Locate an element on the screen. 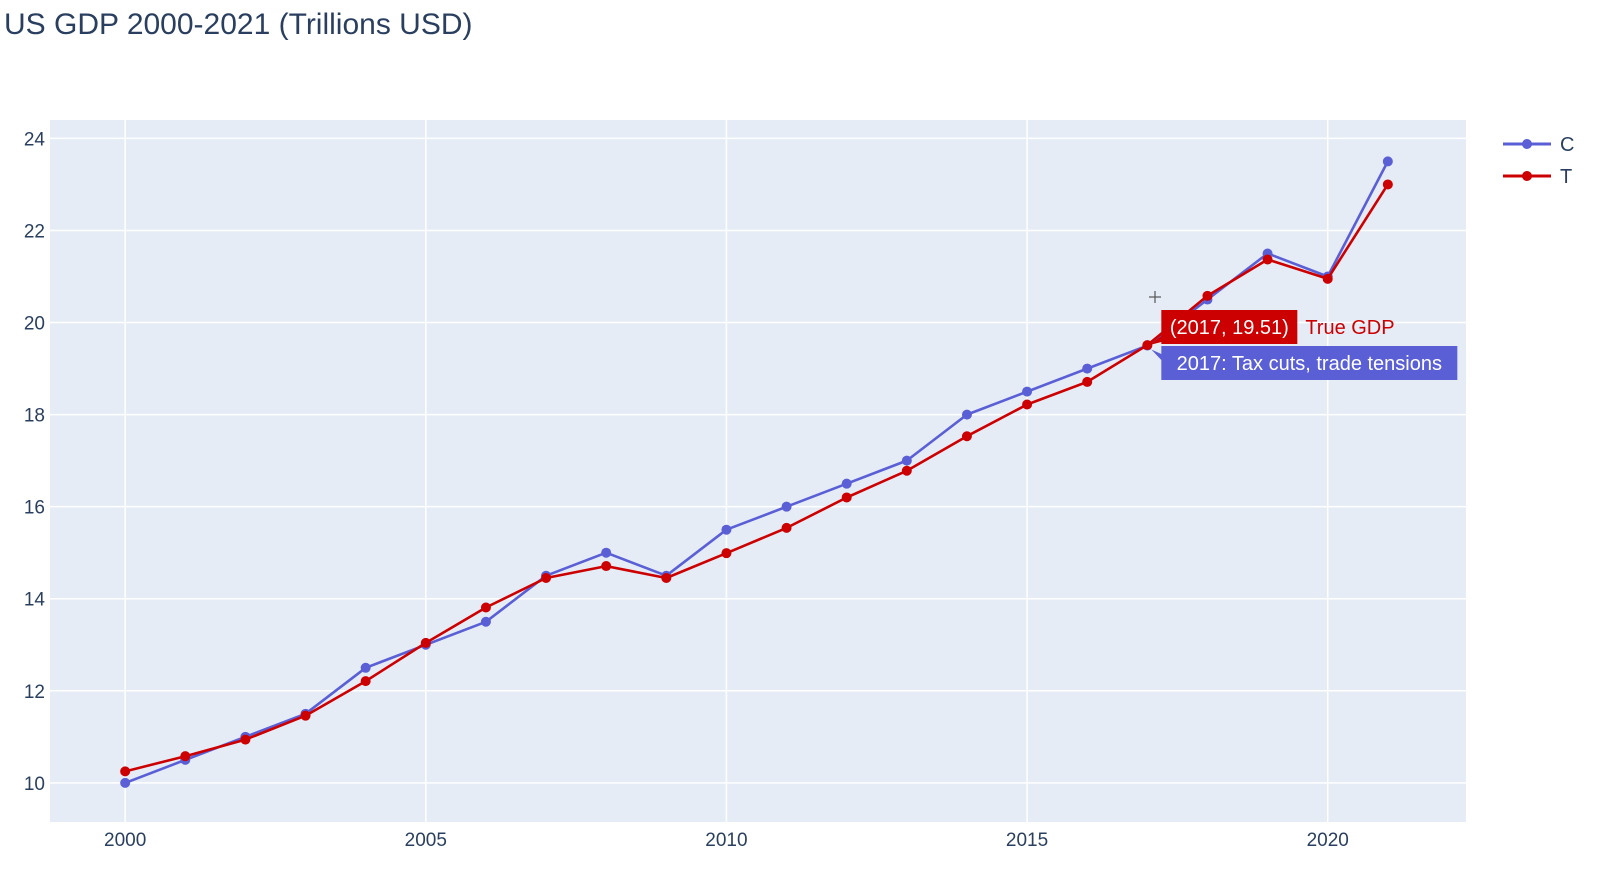 The image size is (1609, 871). y-tick-label: 14 is located at coordinates (35, 600).